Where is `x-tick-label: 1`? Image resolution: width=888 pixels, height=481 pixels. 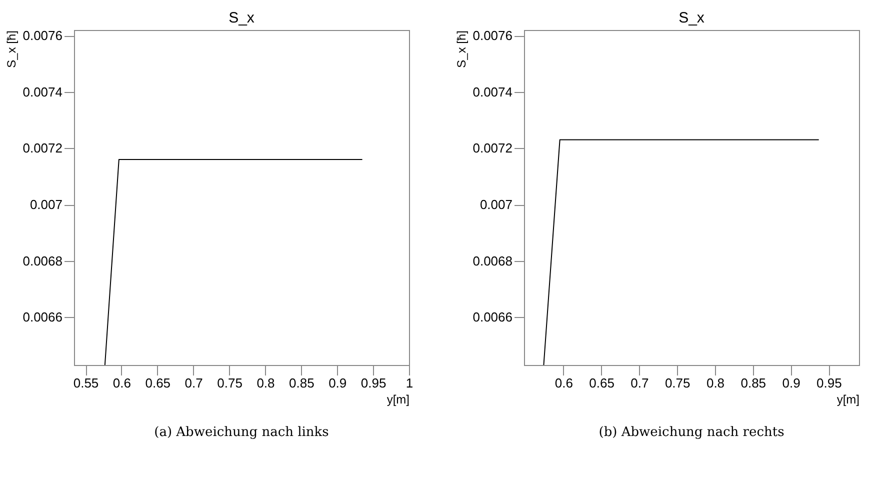
x-tick-label: 1 is located at coordinates (410, 383).